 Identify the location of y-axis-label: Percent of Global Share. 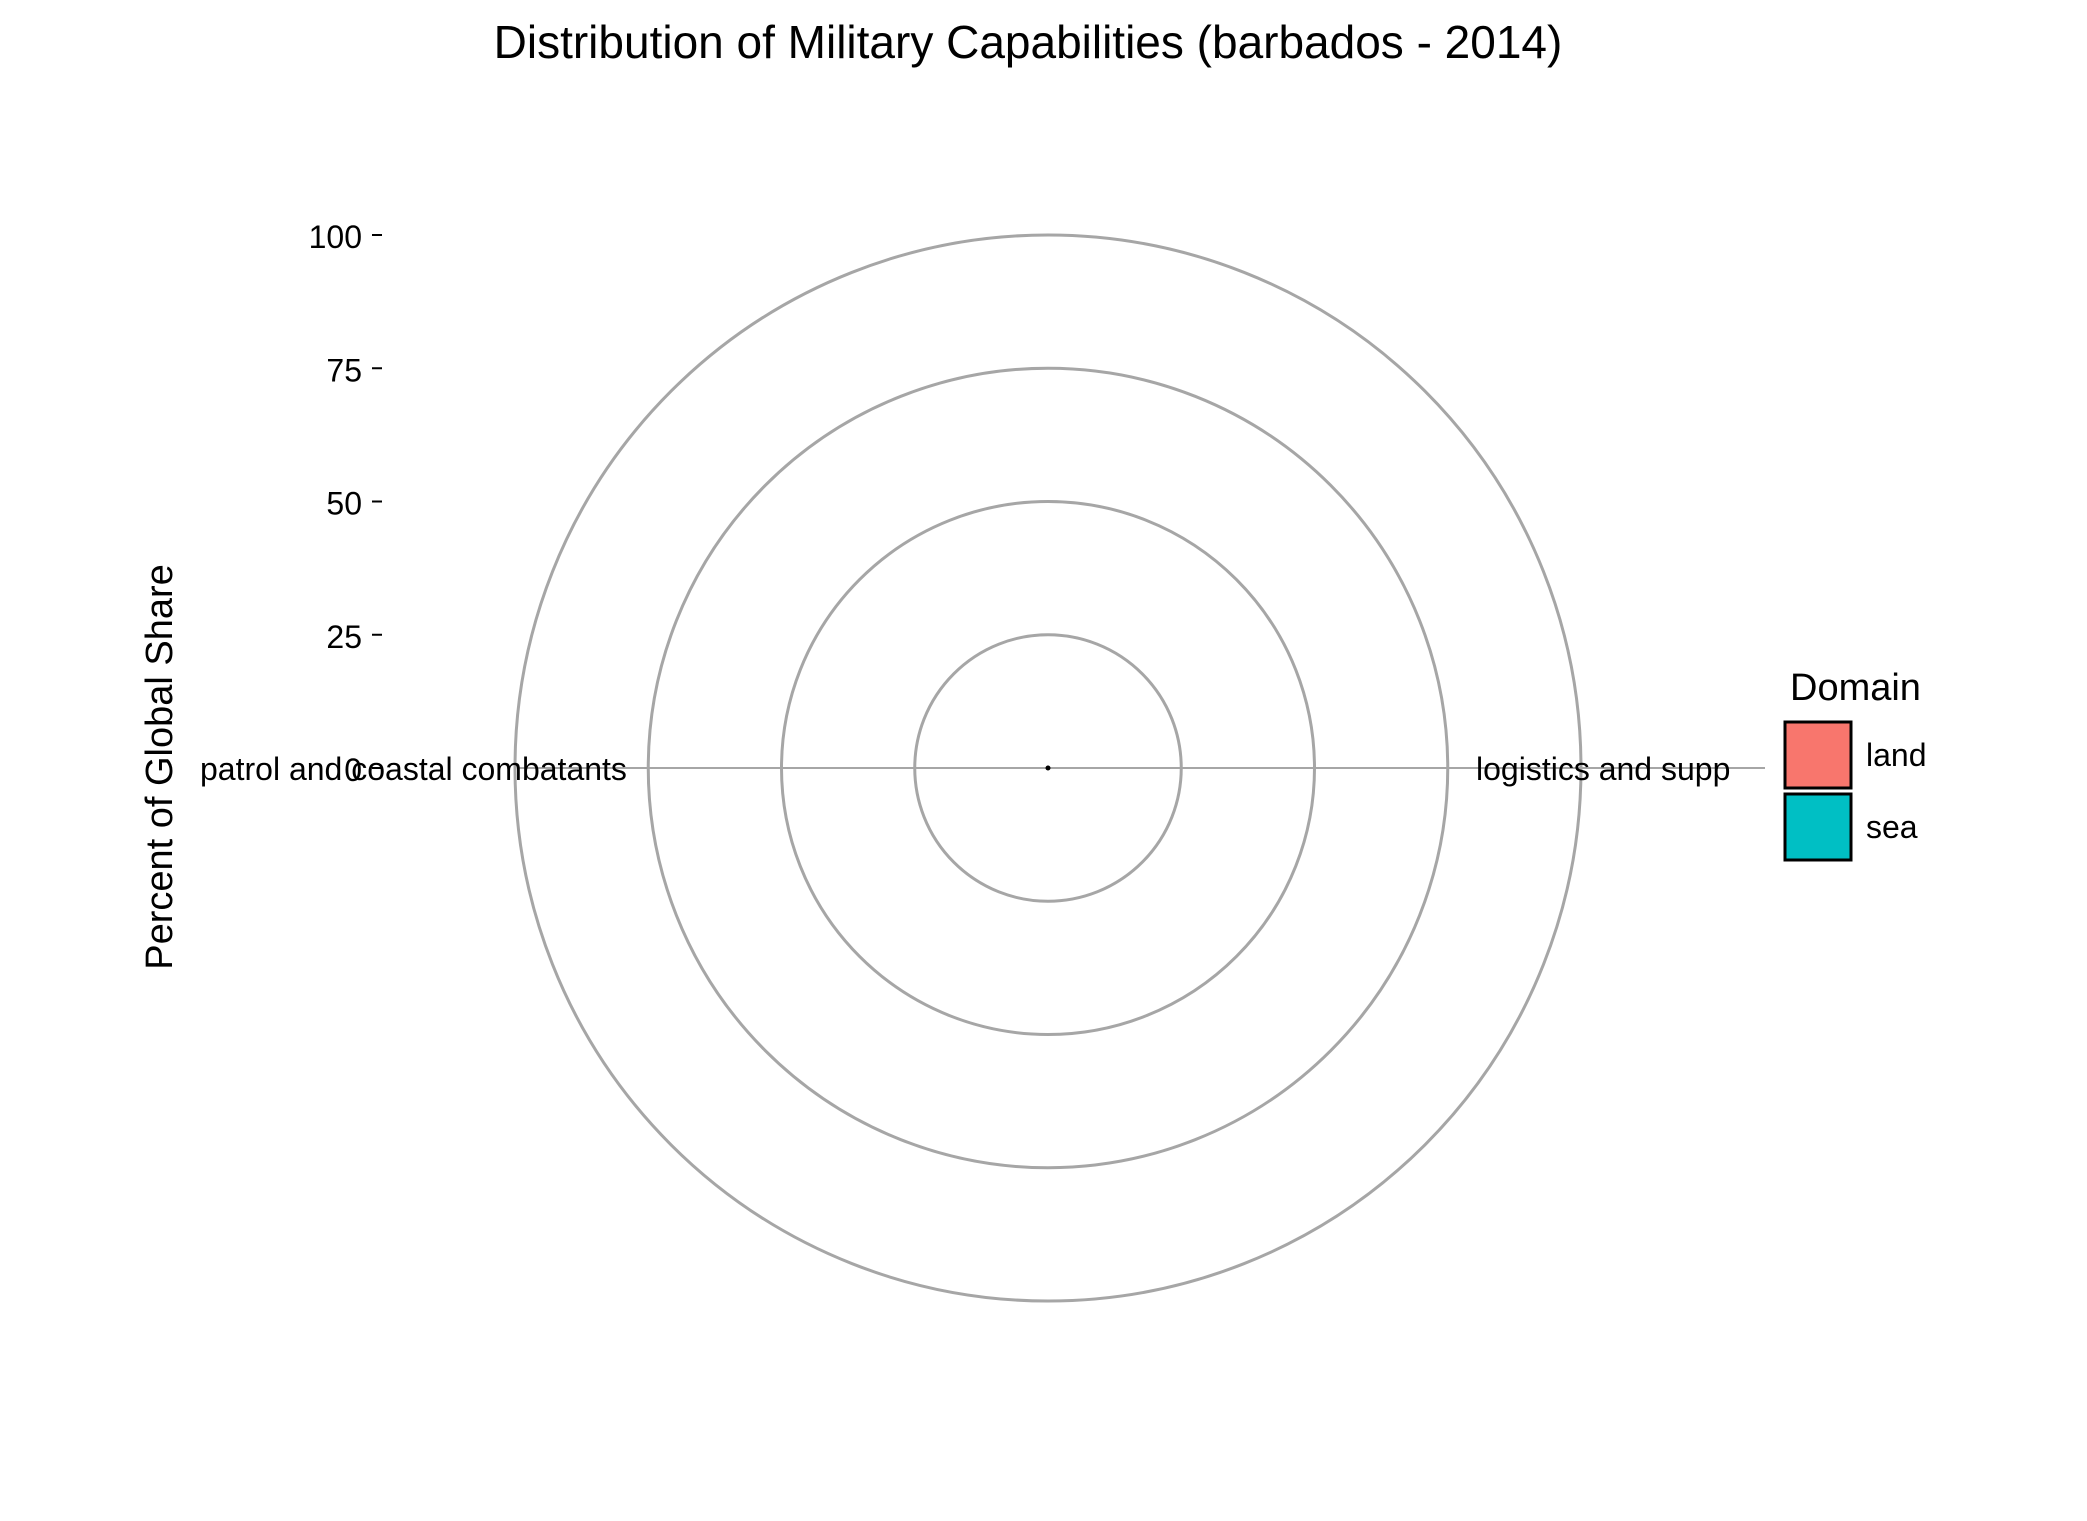
(160, 767).